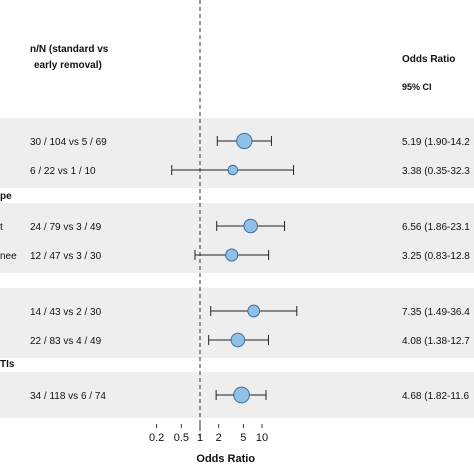 This screenshot has height=474, width=474. I want to click on subgroup-label: TIs, so click(7, 364).